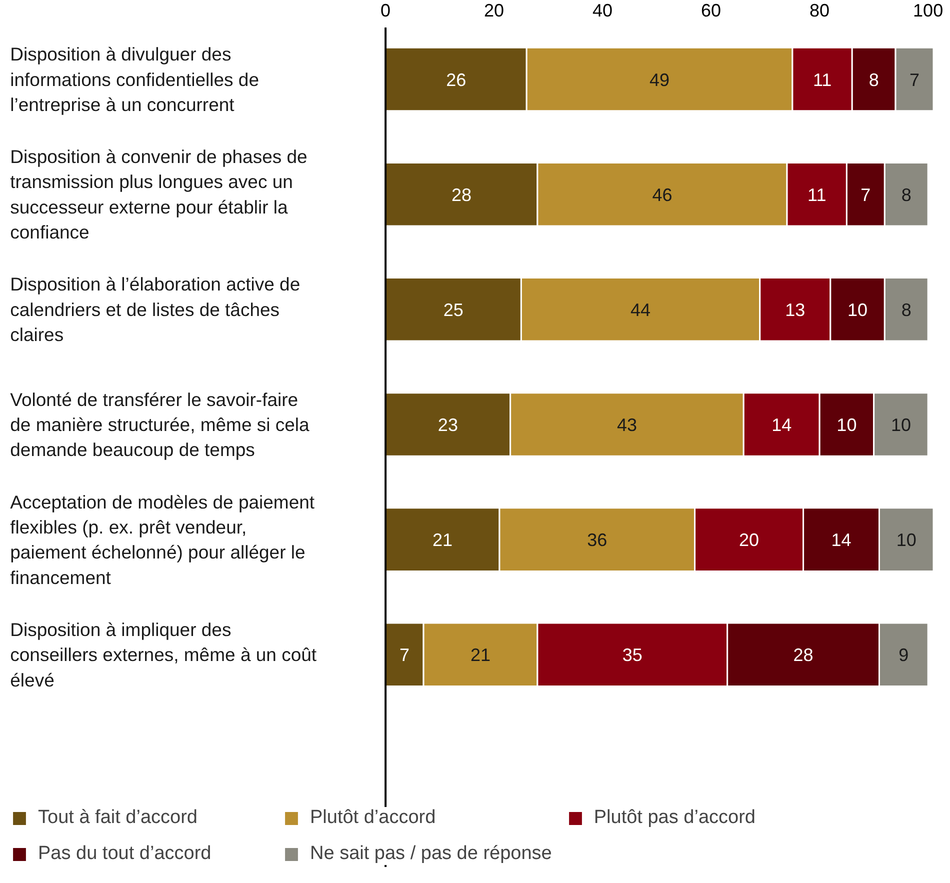  What do you see at coordinates (162, 539) in the screenshot?
I see `y-tick-label: Acceptation de modèles de paiement flexibles (p. ex. prêt vendeur, paiement échelonné) pour alléger le financement` at bounding box center [162, 539].